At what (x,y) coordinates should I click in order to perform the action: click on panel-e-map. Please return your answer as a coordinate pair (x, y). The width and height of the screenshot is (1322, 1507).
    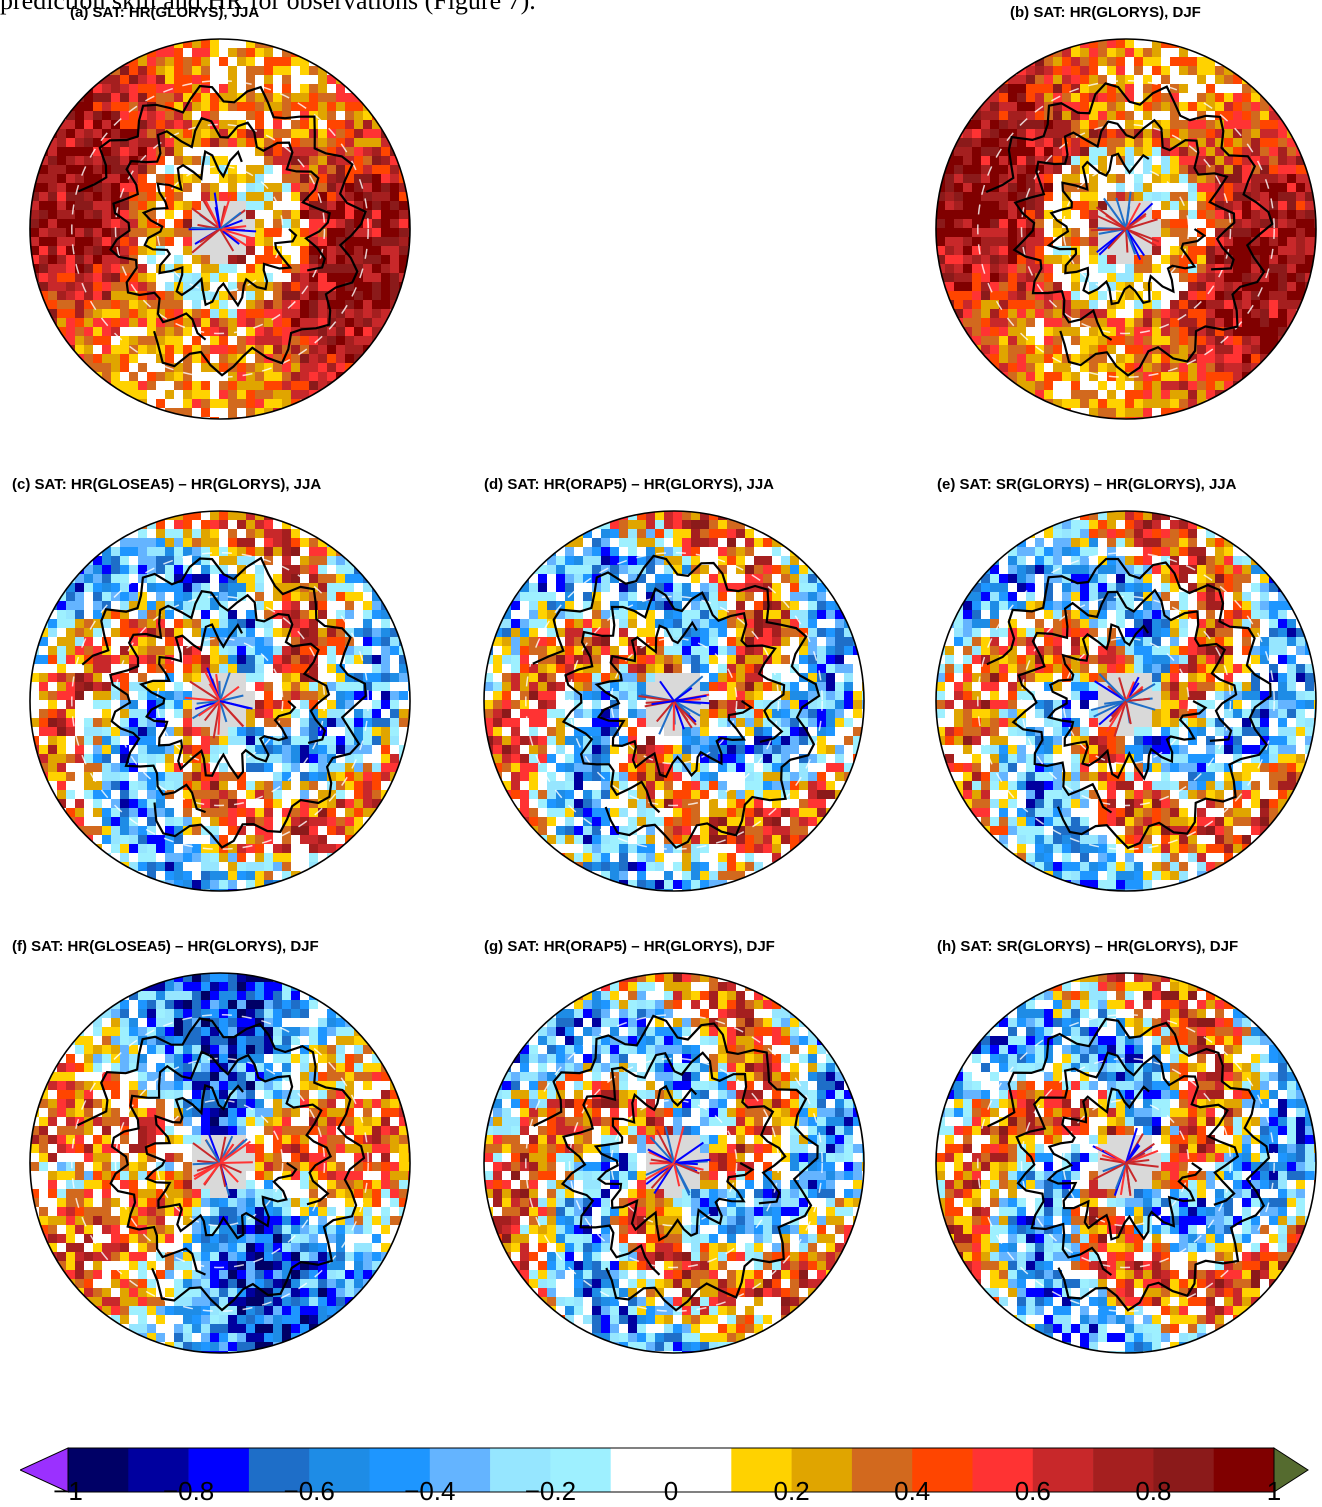
    Looking at the image, I should click on (1126, 701).